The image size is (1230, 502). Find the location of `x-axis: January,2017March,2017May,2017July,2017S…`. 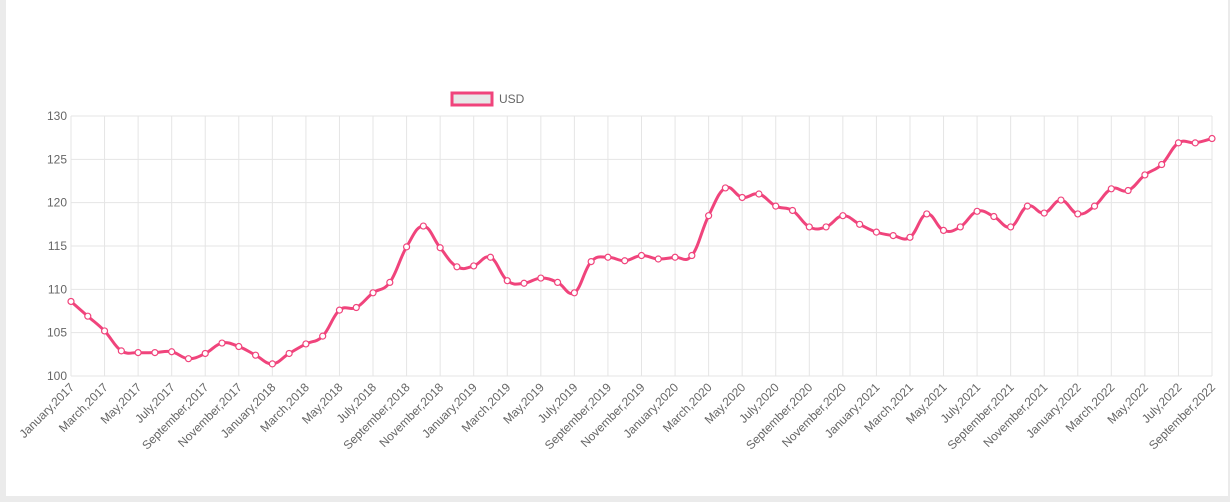

x-axis: January,2017March,2017May,2017July,2017S… is located at coordinates (617, 416).